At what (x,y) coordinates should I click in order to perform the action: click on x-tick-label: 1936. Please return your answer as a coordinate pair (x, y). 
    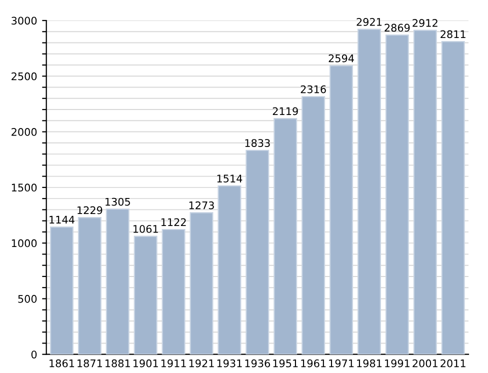
    Looking at the image, I should click on (257, 363).